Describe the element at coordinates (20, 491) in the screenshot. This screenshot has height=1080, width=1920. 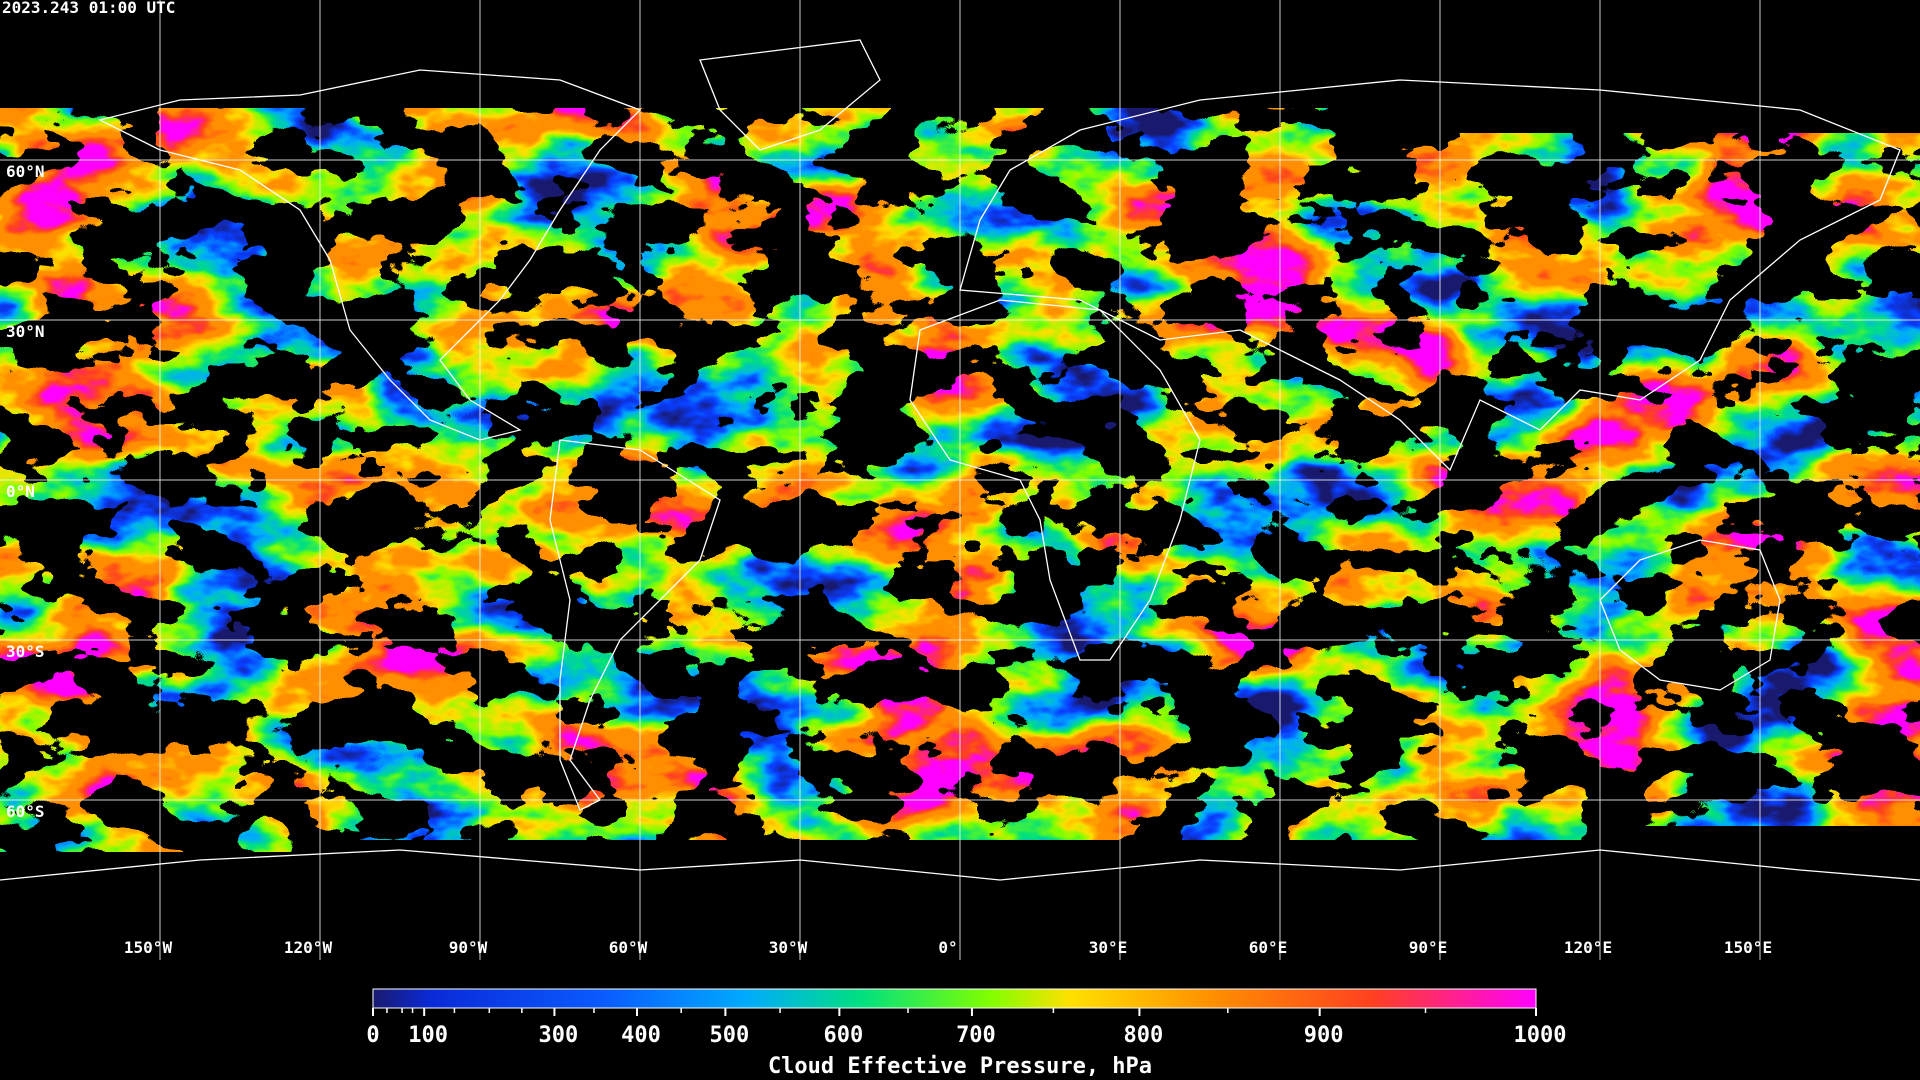
I see `latitude-label: 0°N` at that location.